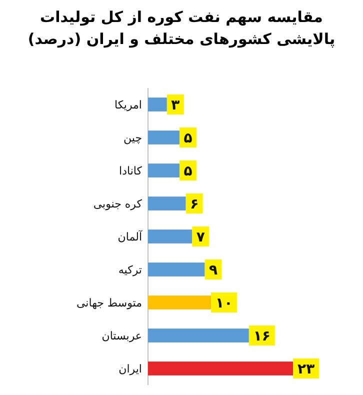 Image resolution: width=363 pixels, height=395 pixels. I want to click on data-label: ۶, so click(194, 204).